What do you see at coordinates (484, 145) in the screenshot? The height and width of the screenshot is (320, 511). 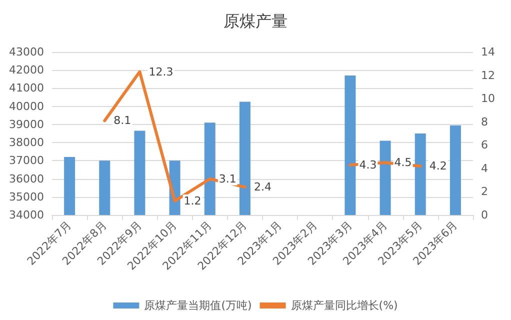 I see `y2-tick-label: 6` at bounding box center [484, 145].